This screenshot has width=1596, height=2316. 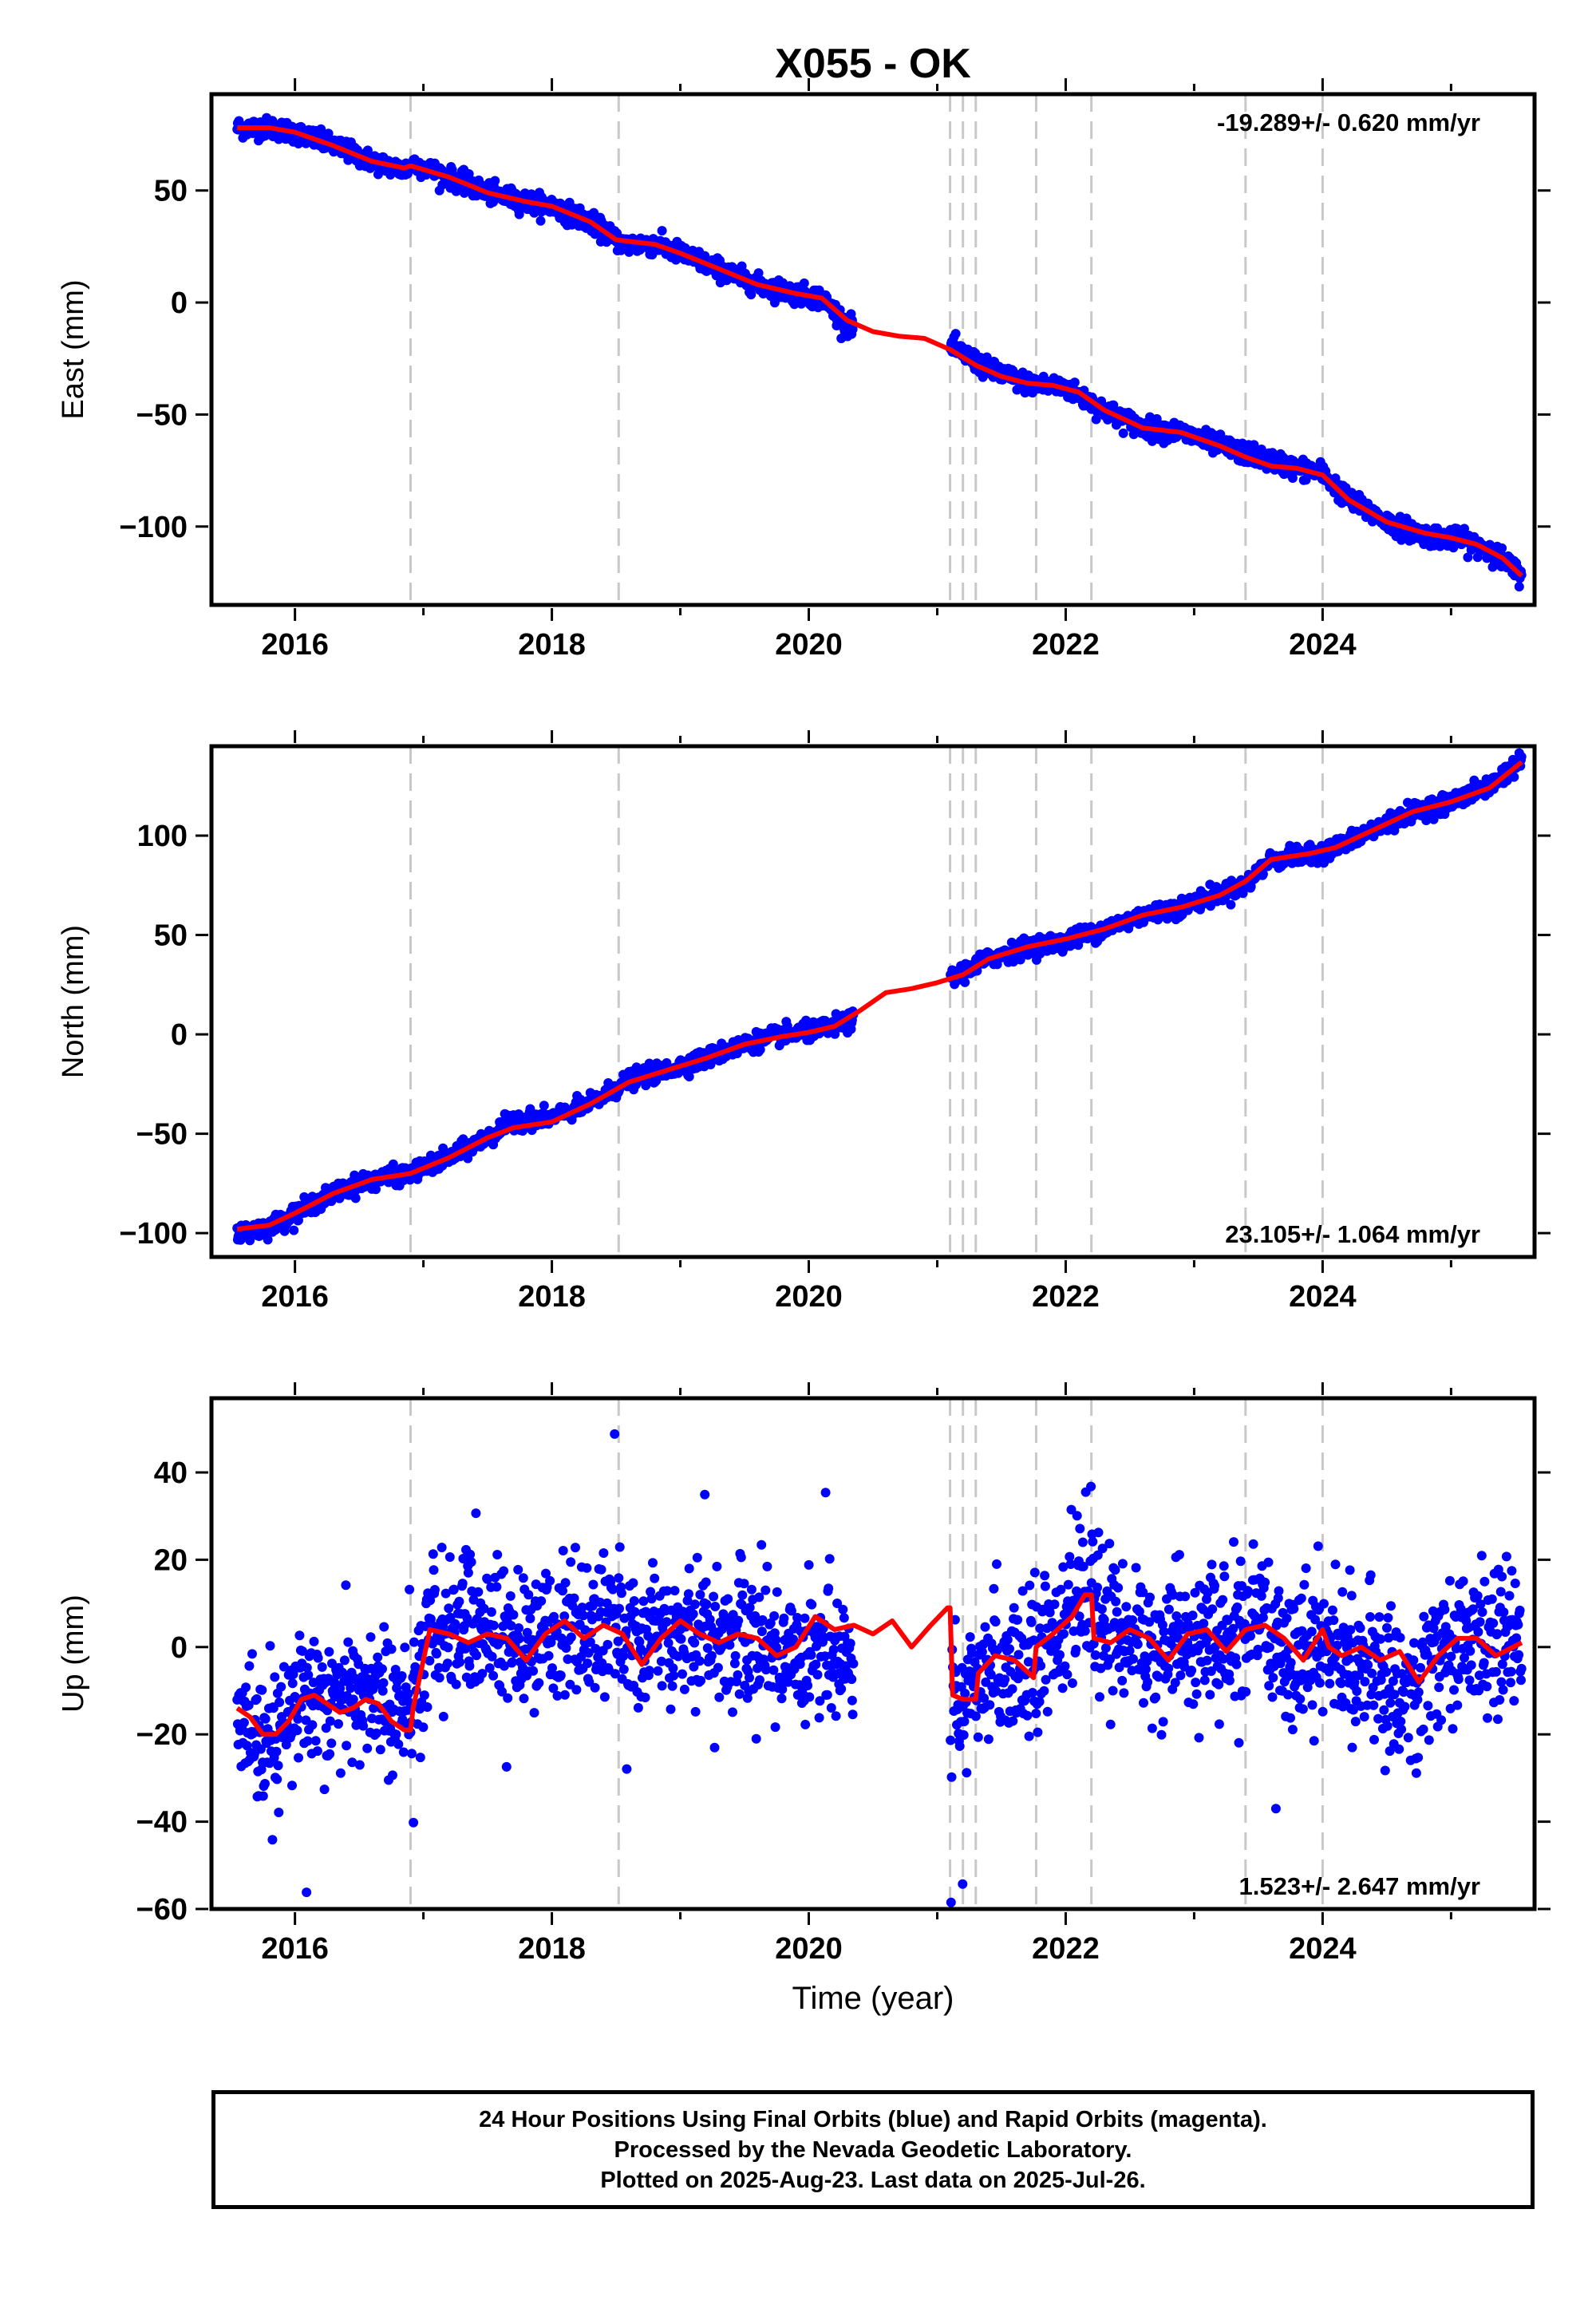 I want to click on x-tick-label: 2020, so click(x=809, y=1297).